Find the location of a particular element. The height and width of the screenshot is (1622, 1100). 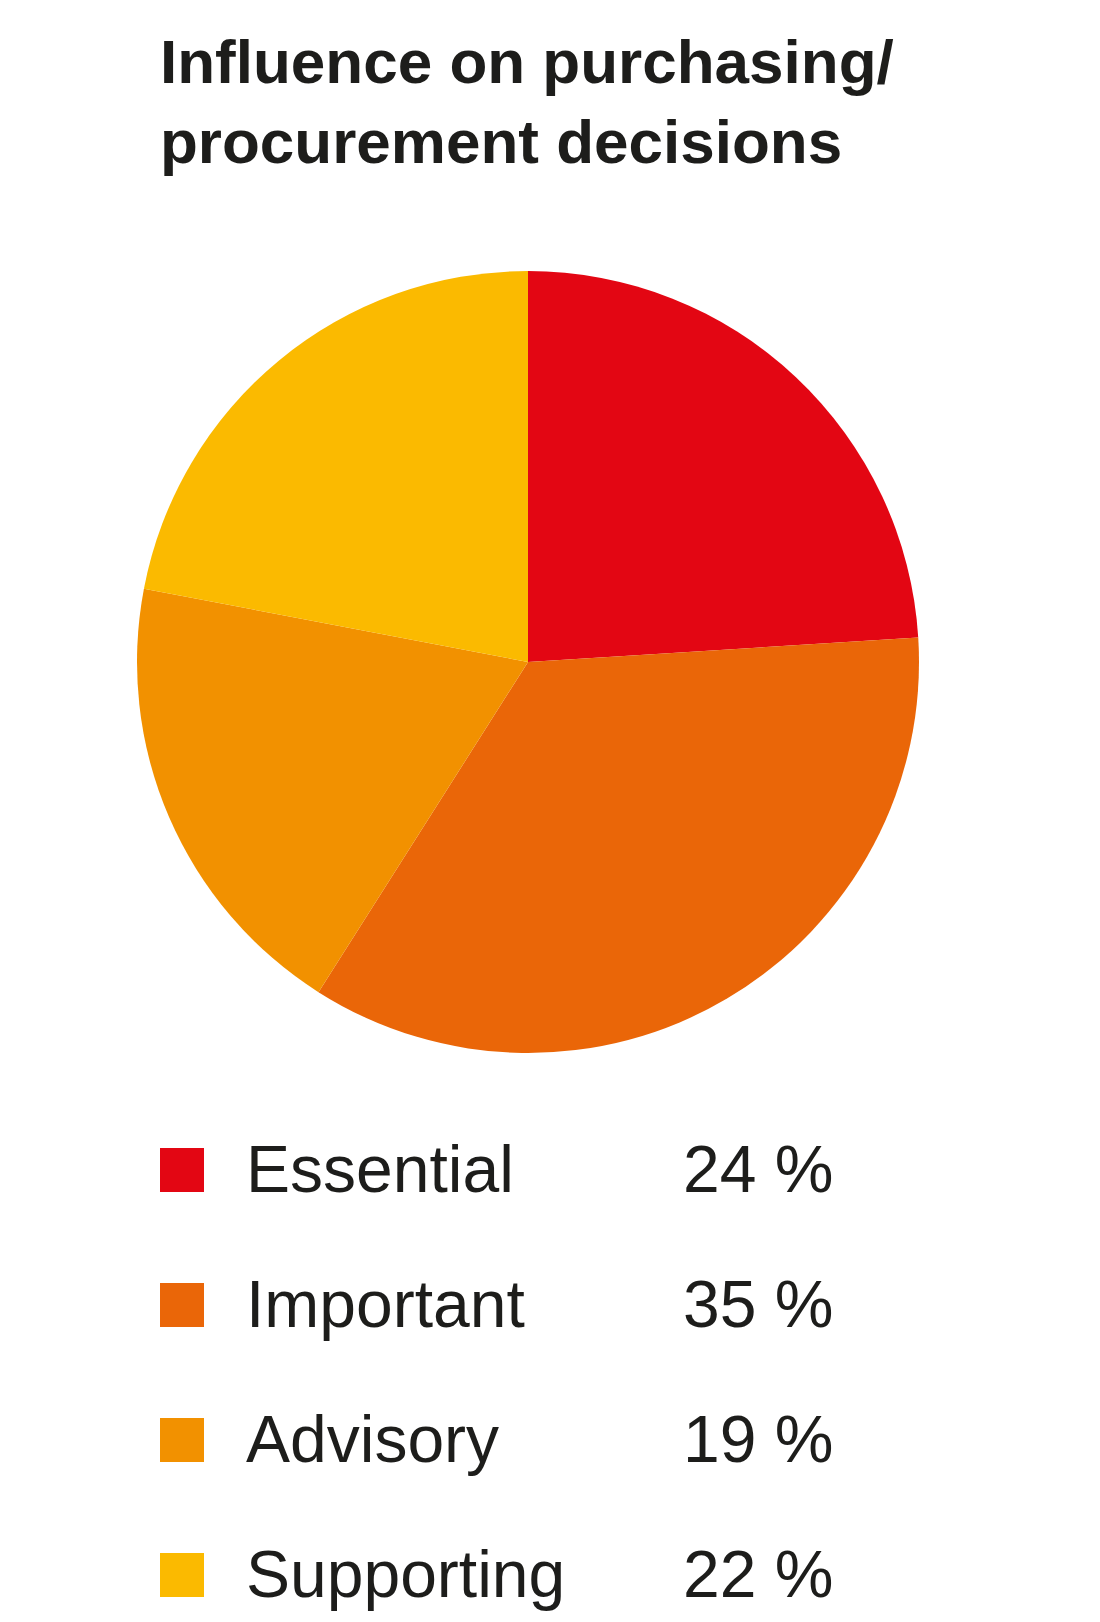

chart-title: Influence on purchasing/ procurement decisions is located at coordinates (527, 101).